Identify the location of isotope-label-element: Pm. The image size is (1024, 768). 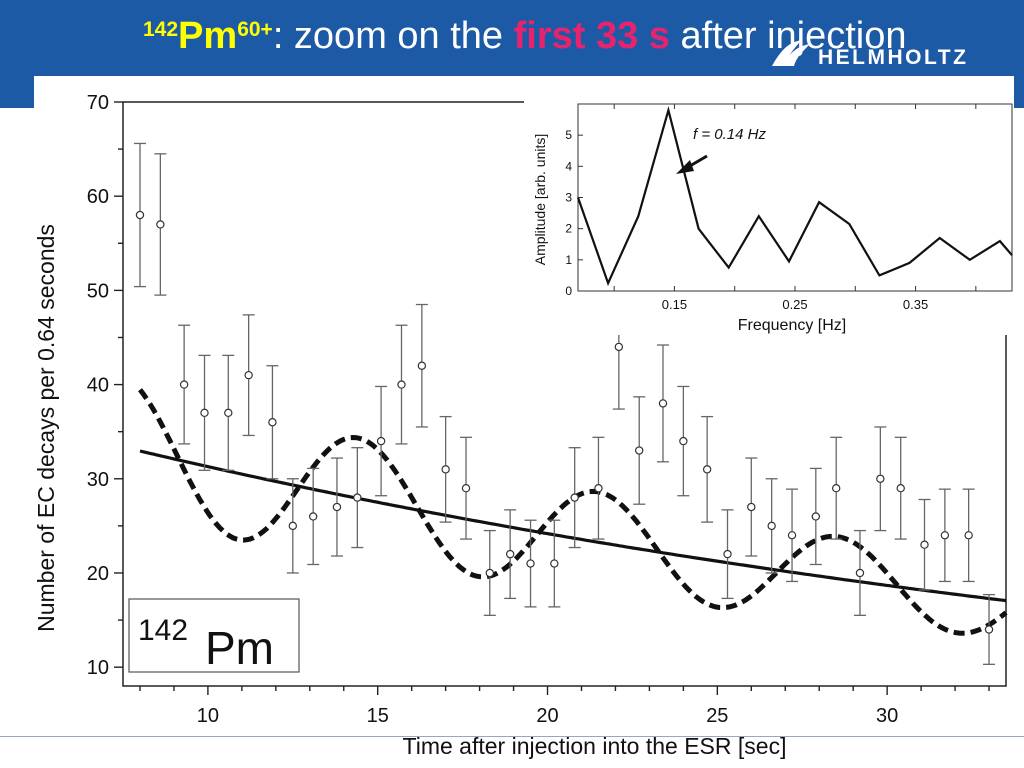
(239, 648).